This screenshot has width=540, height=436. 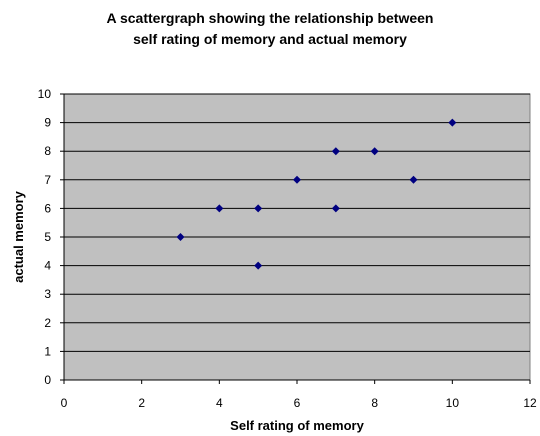 I want to click on y-tick-label: 3, so click(x=47, y=294).